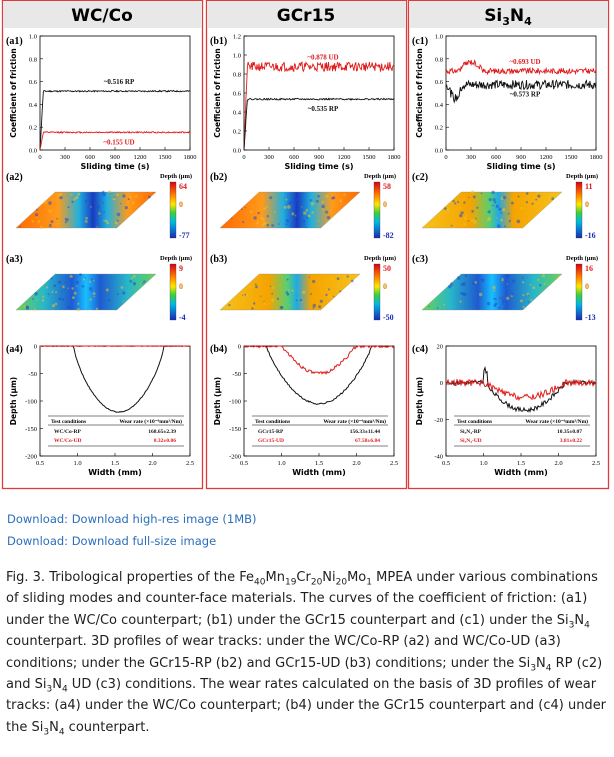 The height and width of the screenshot is (757, 614). Describe the element at coordinates (236, 374) in the screenshot. I see `profile-ytick-label: -50` at that location.